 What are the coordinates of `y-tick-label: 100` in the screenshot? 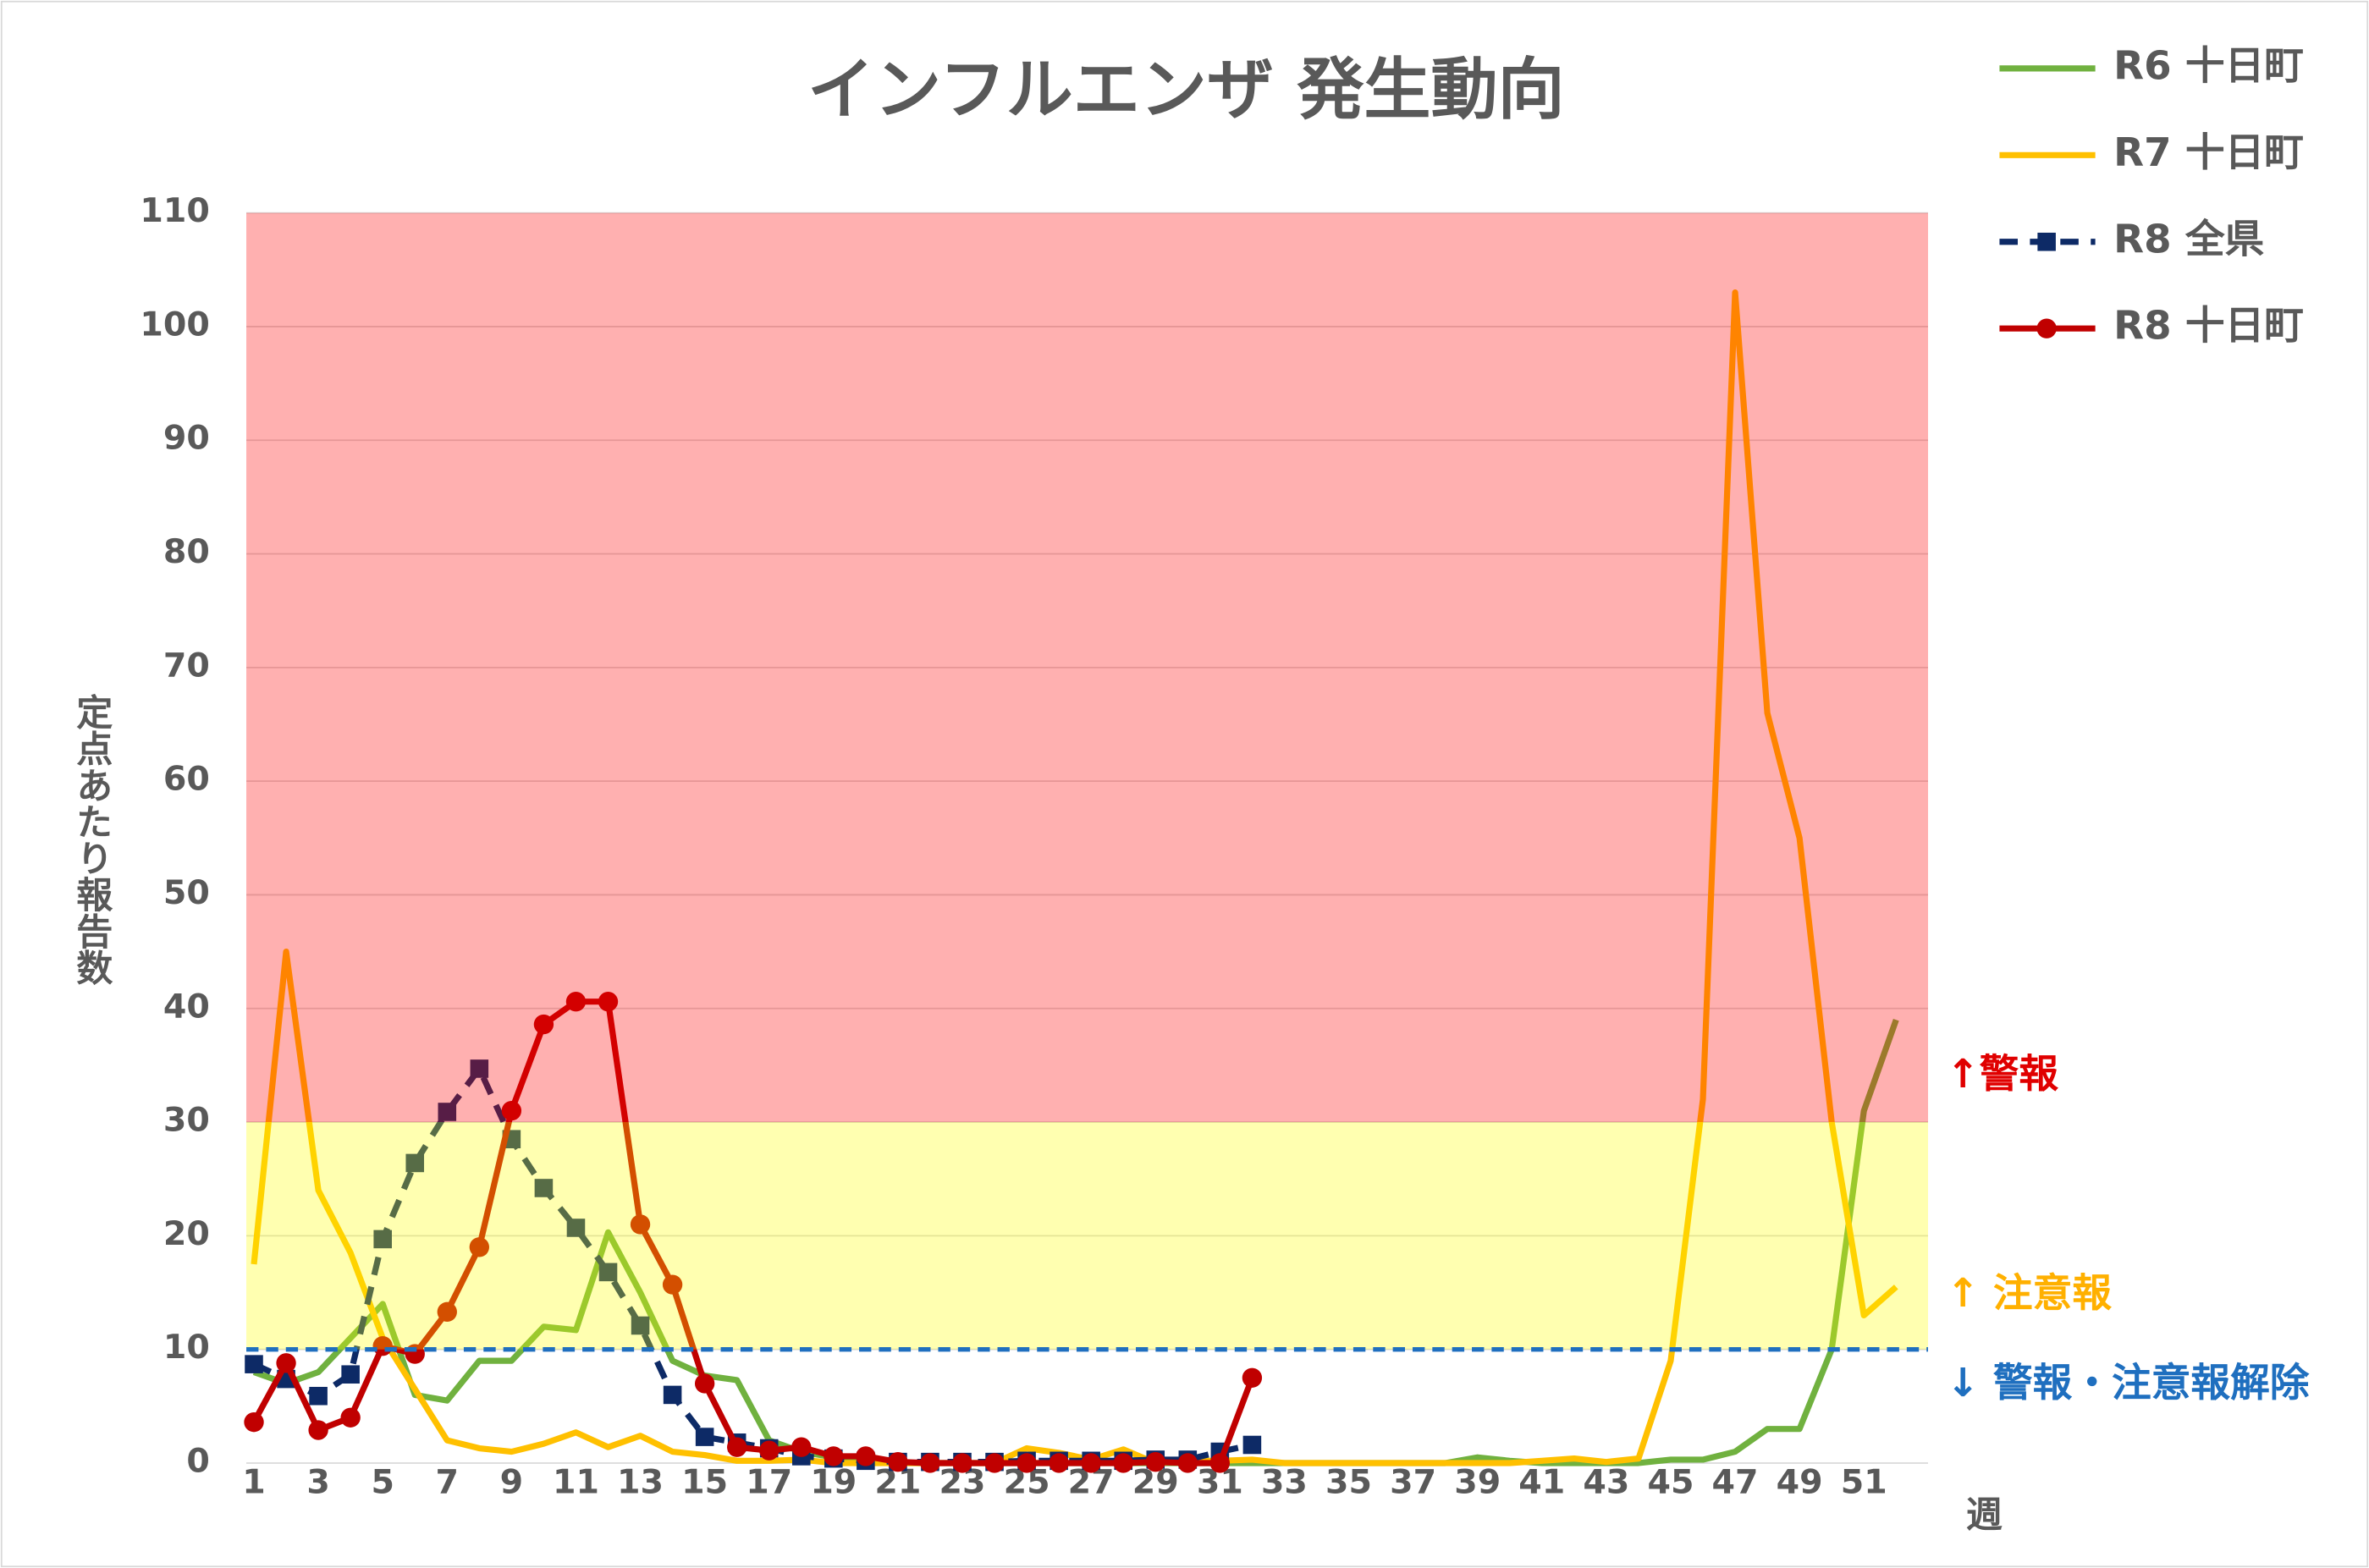 It's located at (174, 324).